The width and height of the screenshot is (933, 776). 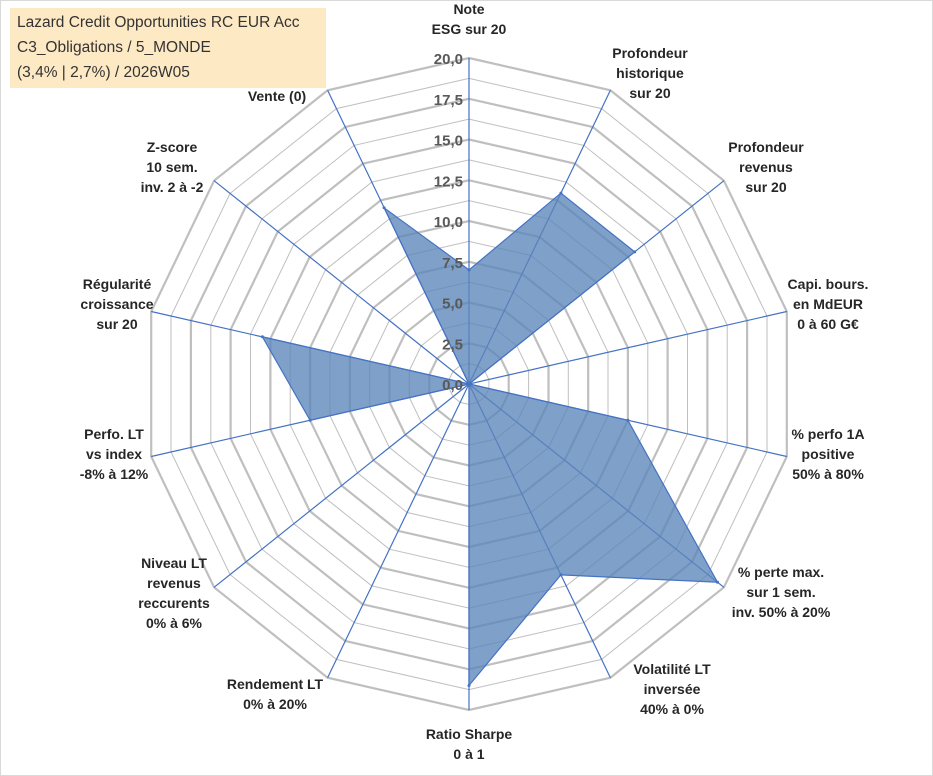 I want to click on r-tick-label: 2,5, so click(x=452, y=344).